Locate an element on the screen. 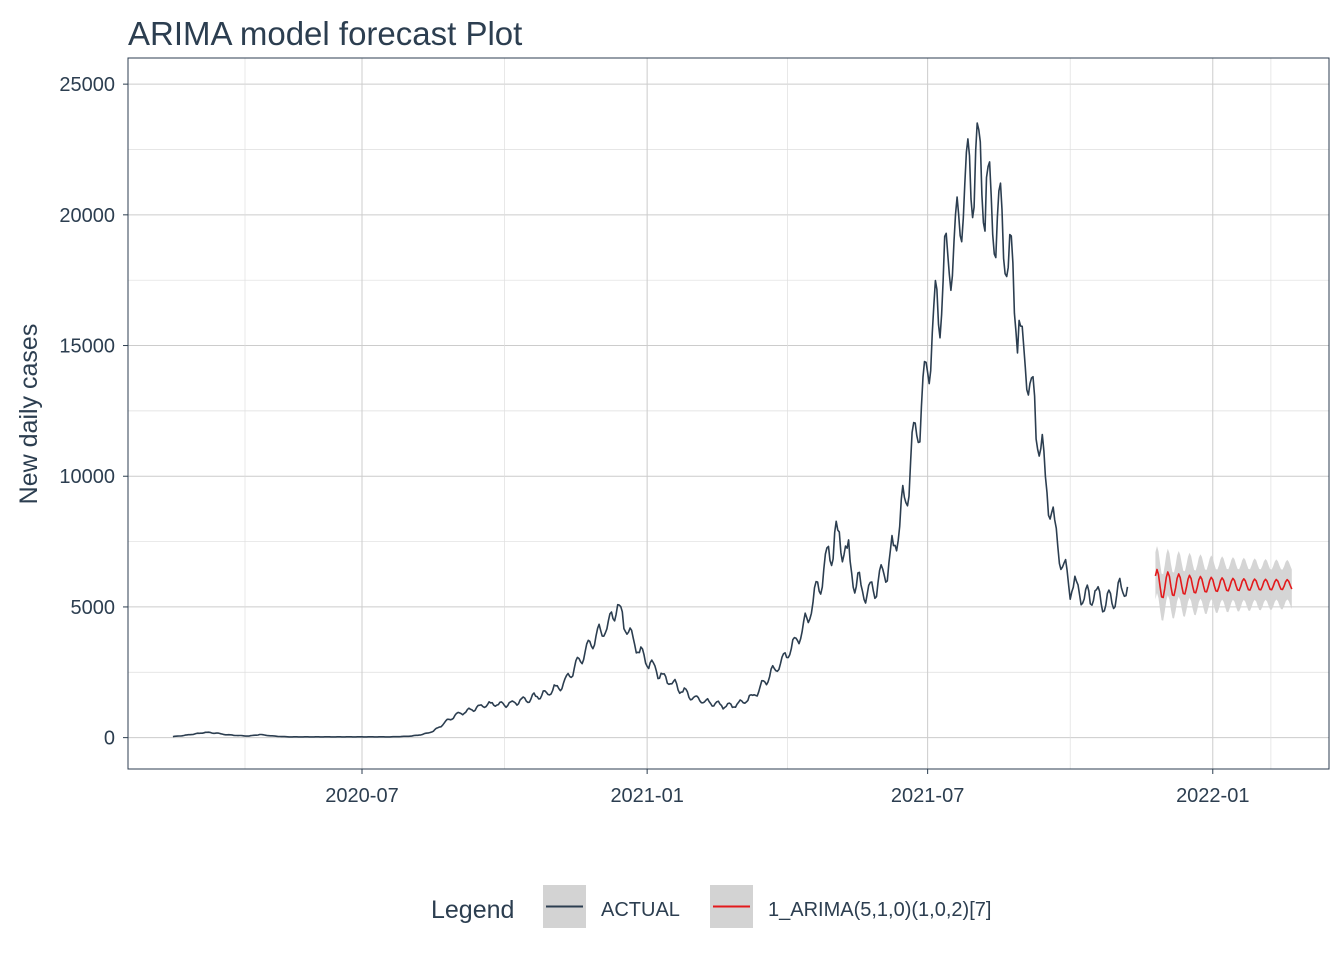 This screenshot has height=960, width=1344. y-axis-label: New daily cases is located at coordinates (29, 414).